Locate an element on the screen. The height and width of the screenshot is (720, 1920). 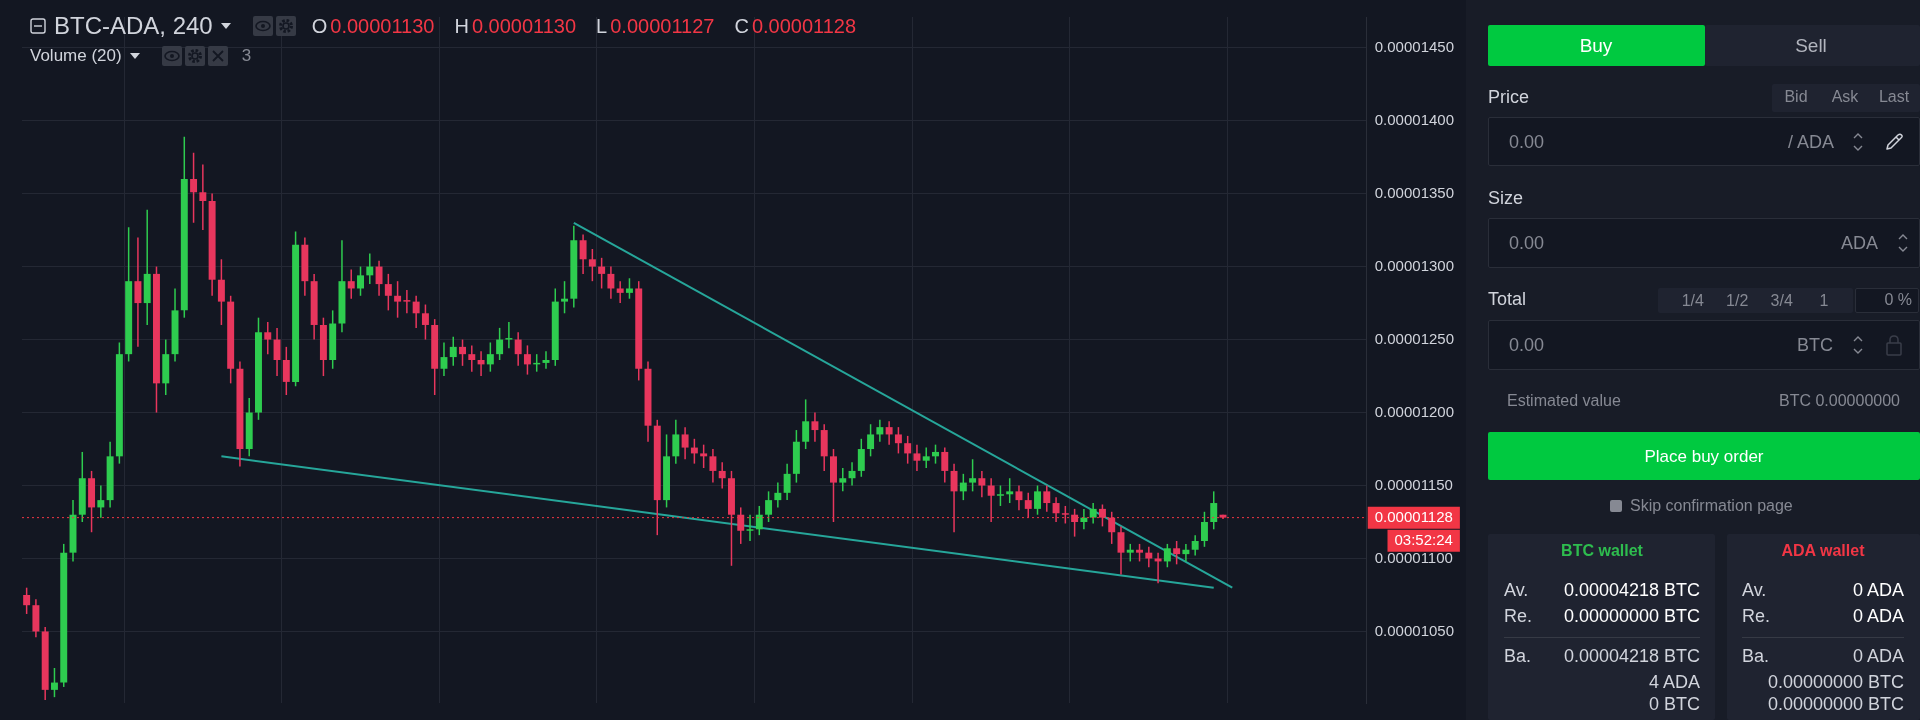
text: Ba. is located at coordinates (1756, 656).